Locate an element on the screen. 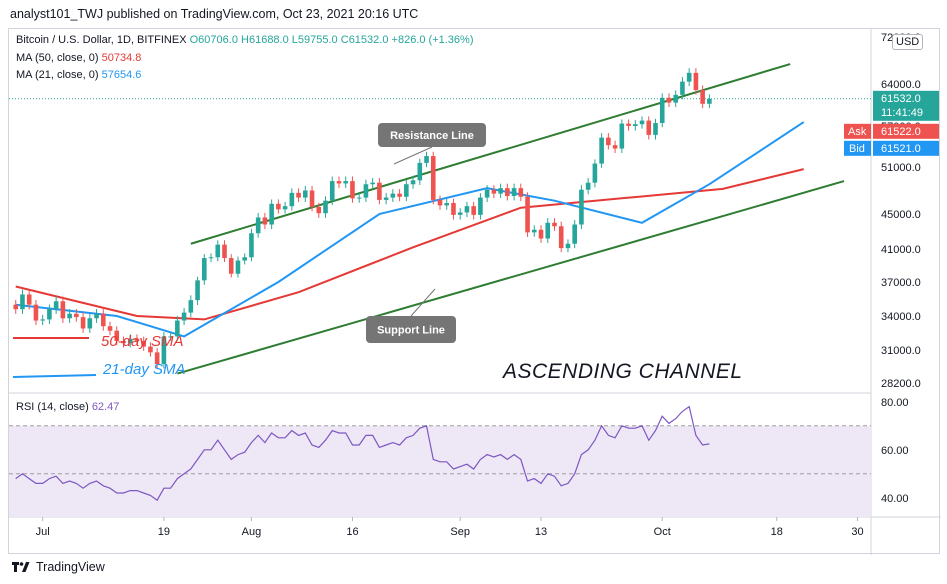  ma21-legend-value: 57654.6 is located at coordinates (121, 75).